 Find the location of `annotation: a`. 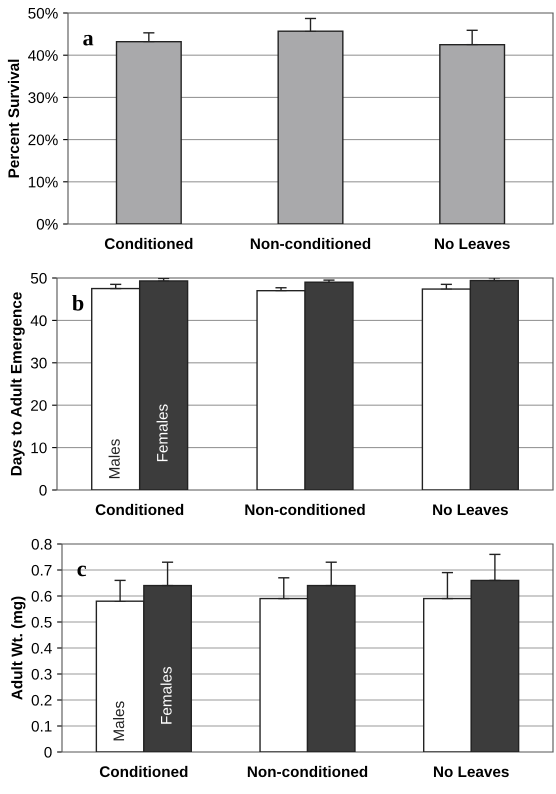

annotation: a is located at coordinates (88, 40).